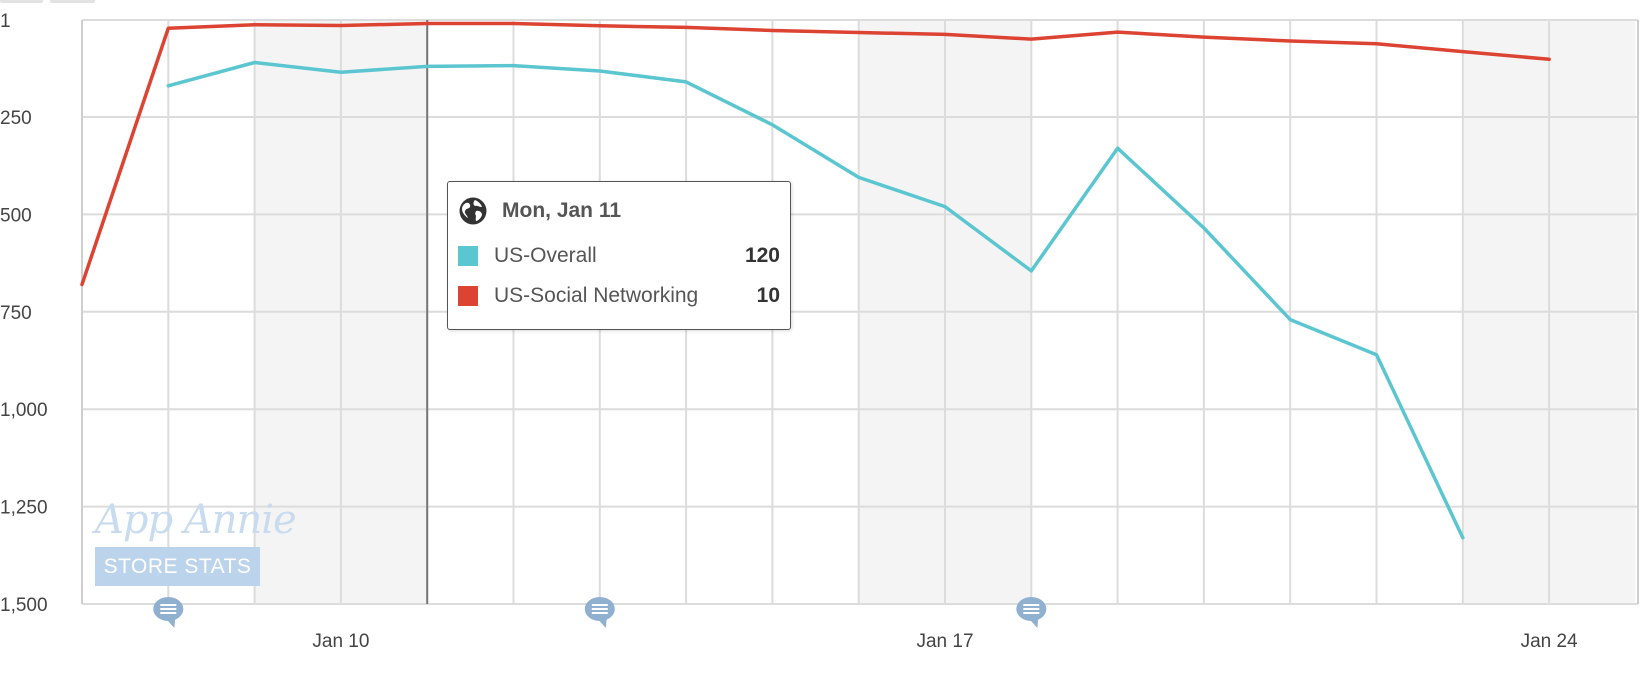  I want to click on y-tick-label: 1,500, so click(24, 605).